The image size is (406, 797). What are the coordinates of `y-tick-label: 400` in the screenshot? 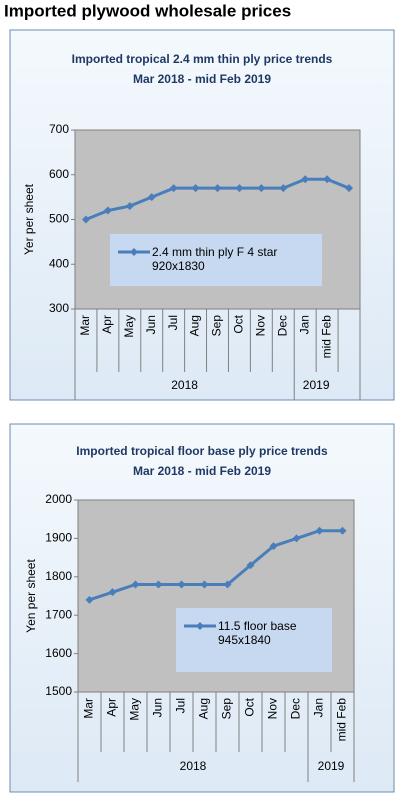 It's located at (59, 263).